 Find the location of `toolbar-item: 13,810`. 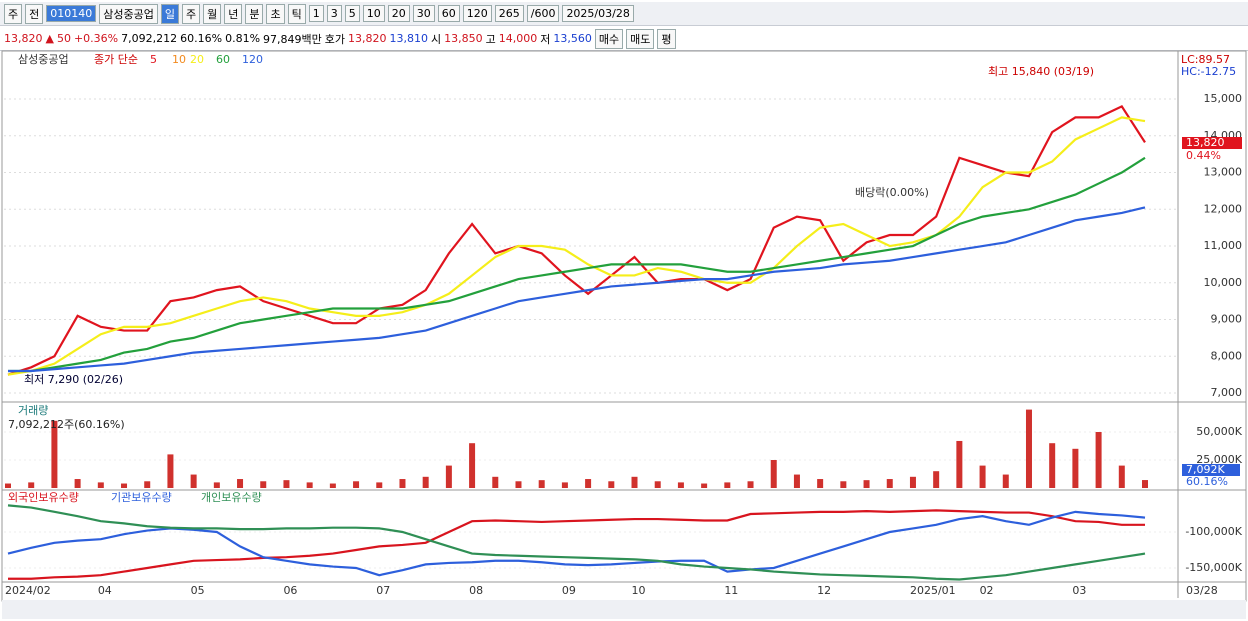

toolbar-item: 13,810 is located at coordinates (409, 38).